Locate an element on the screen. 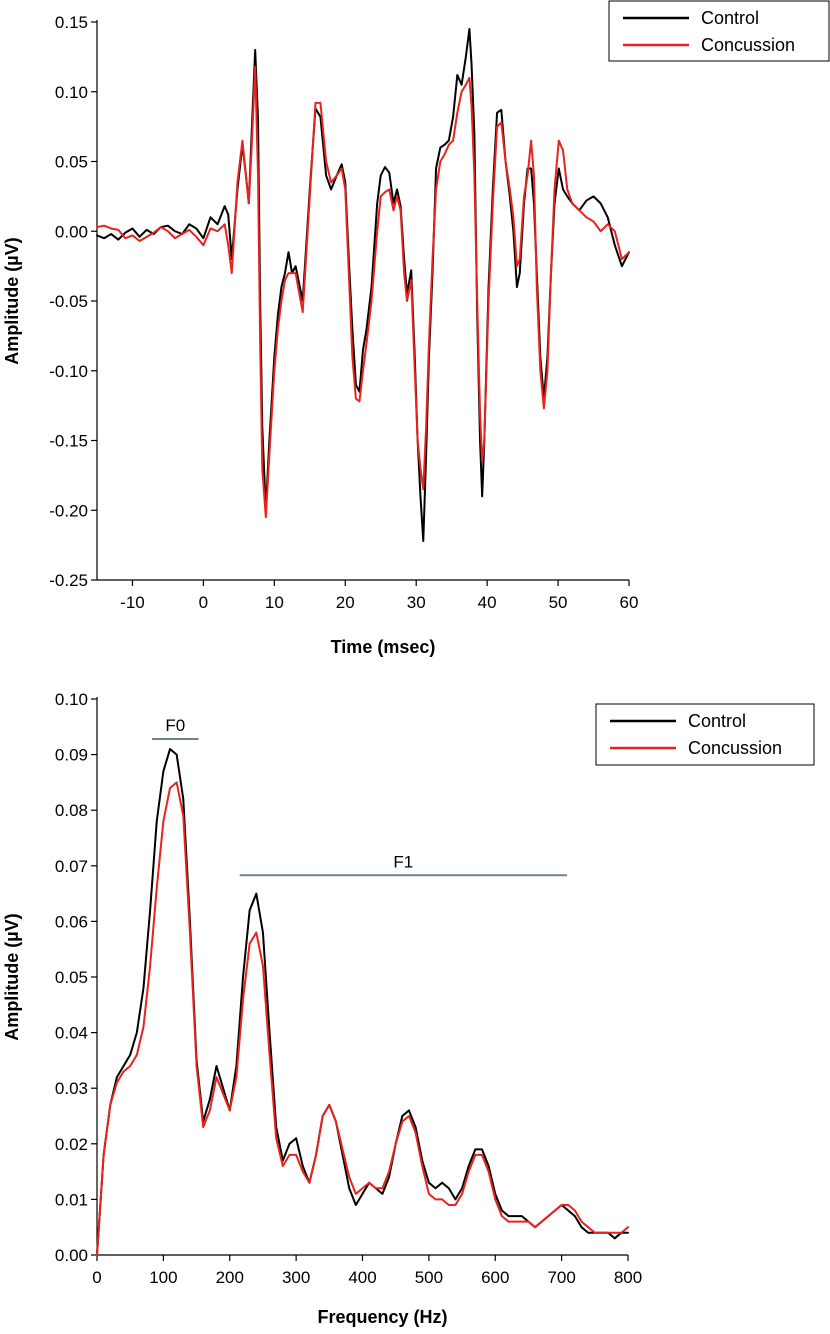 The image size is (830, 1334). freq-y-tick-label: 0.09 is located at coordinates (71, 755).